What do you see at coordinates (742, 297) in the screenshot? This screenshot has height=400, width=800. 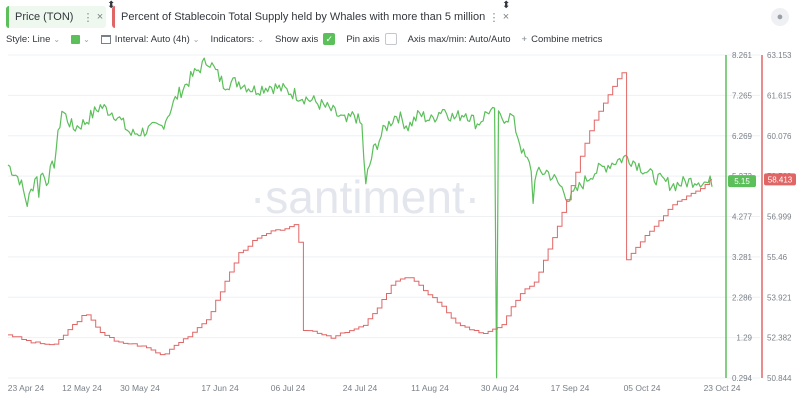 I see `y-tick-label-left: 2.286` at bounding box center [742, 297].